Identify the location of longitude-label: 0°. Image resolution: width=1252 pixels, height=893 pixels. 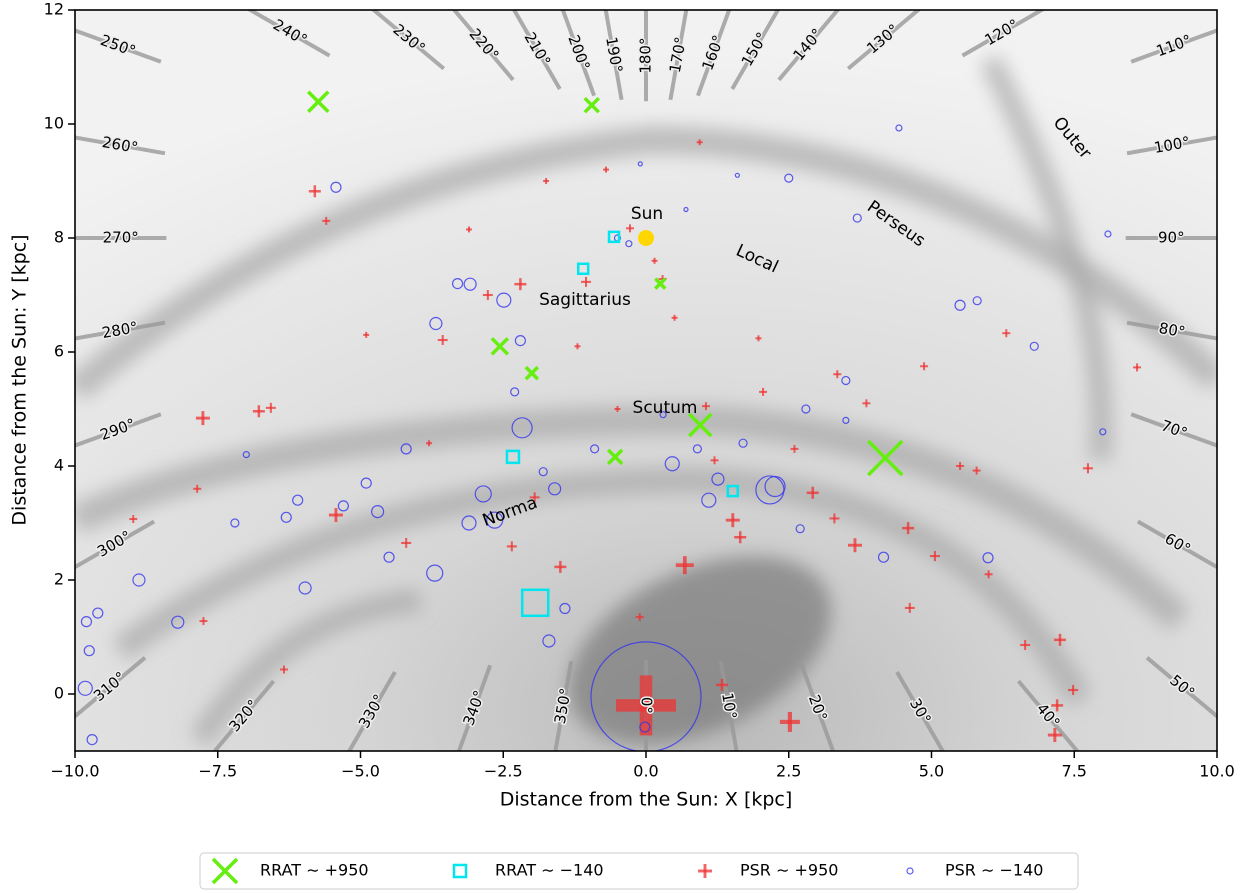
(647, 705).